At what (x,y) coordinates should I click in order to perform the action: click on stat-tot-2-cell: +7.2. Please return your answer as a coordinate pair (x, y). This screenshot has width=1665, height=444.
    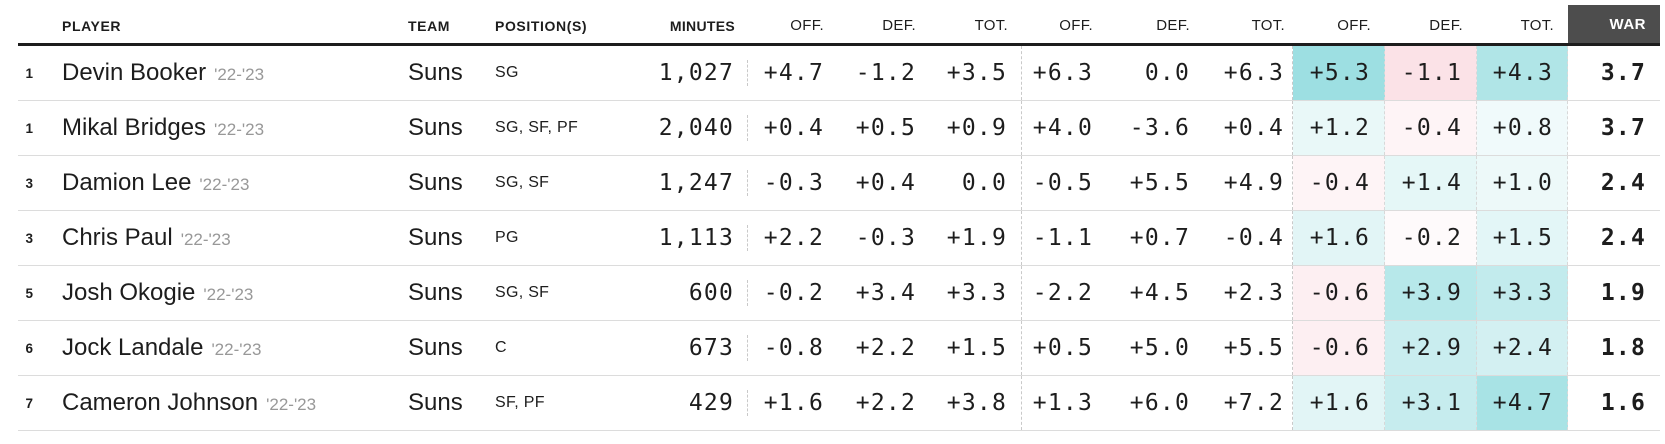
    Looking at the image, I should click on (1248, 403).